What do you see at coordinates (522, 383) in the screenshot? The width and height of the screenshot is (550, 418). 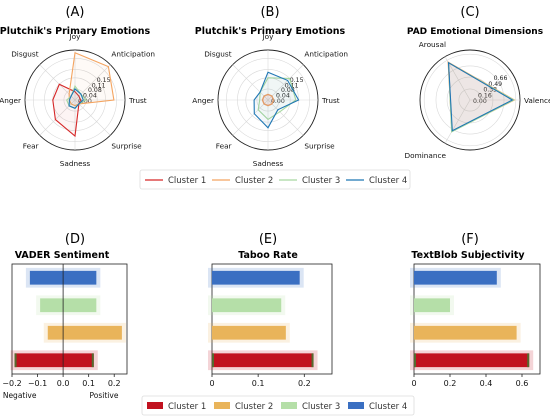 I see `x-tick-label: 0.6` at bounding box center [522, 383].